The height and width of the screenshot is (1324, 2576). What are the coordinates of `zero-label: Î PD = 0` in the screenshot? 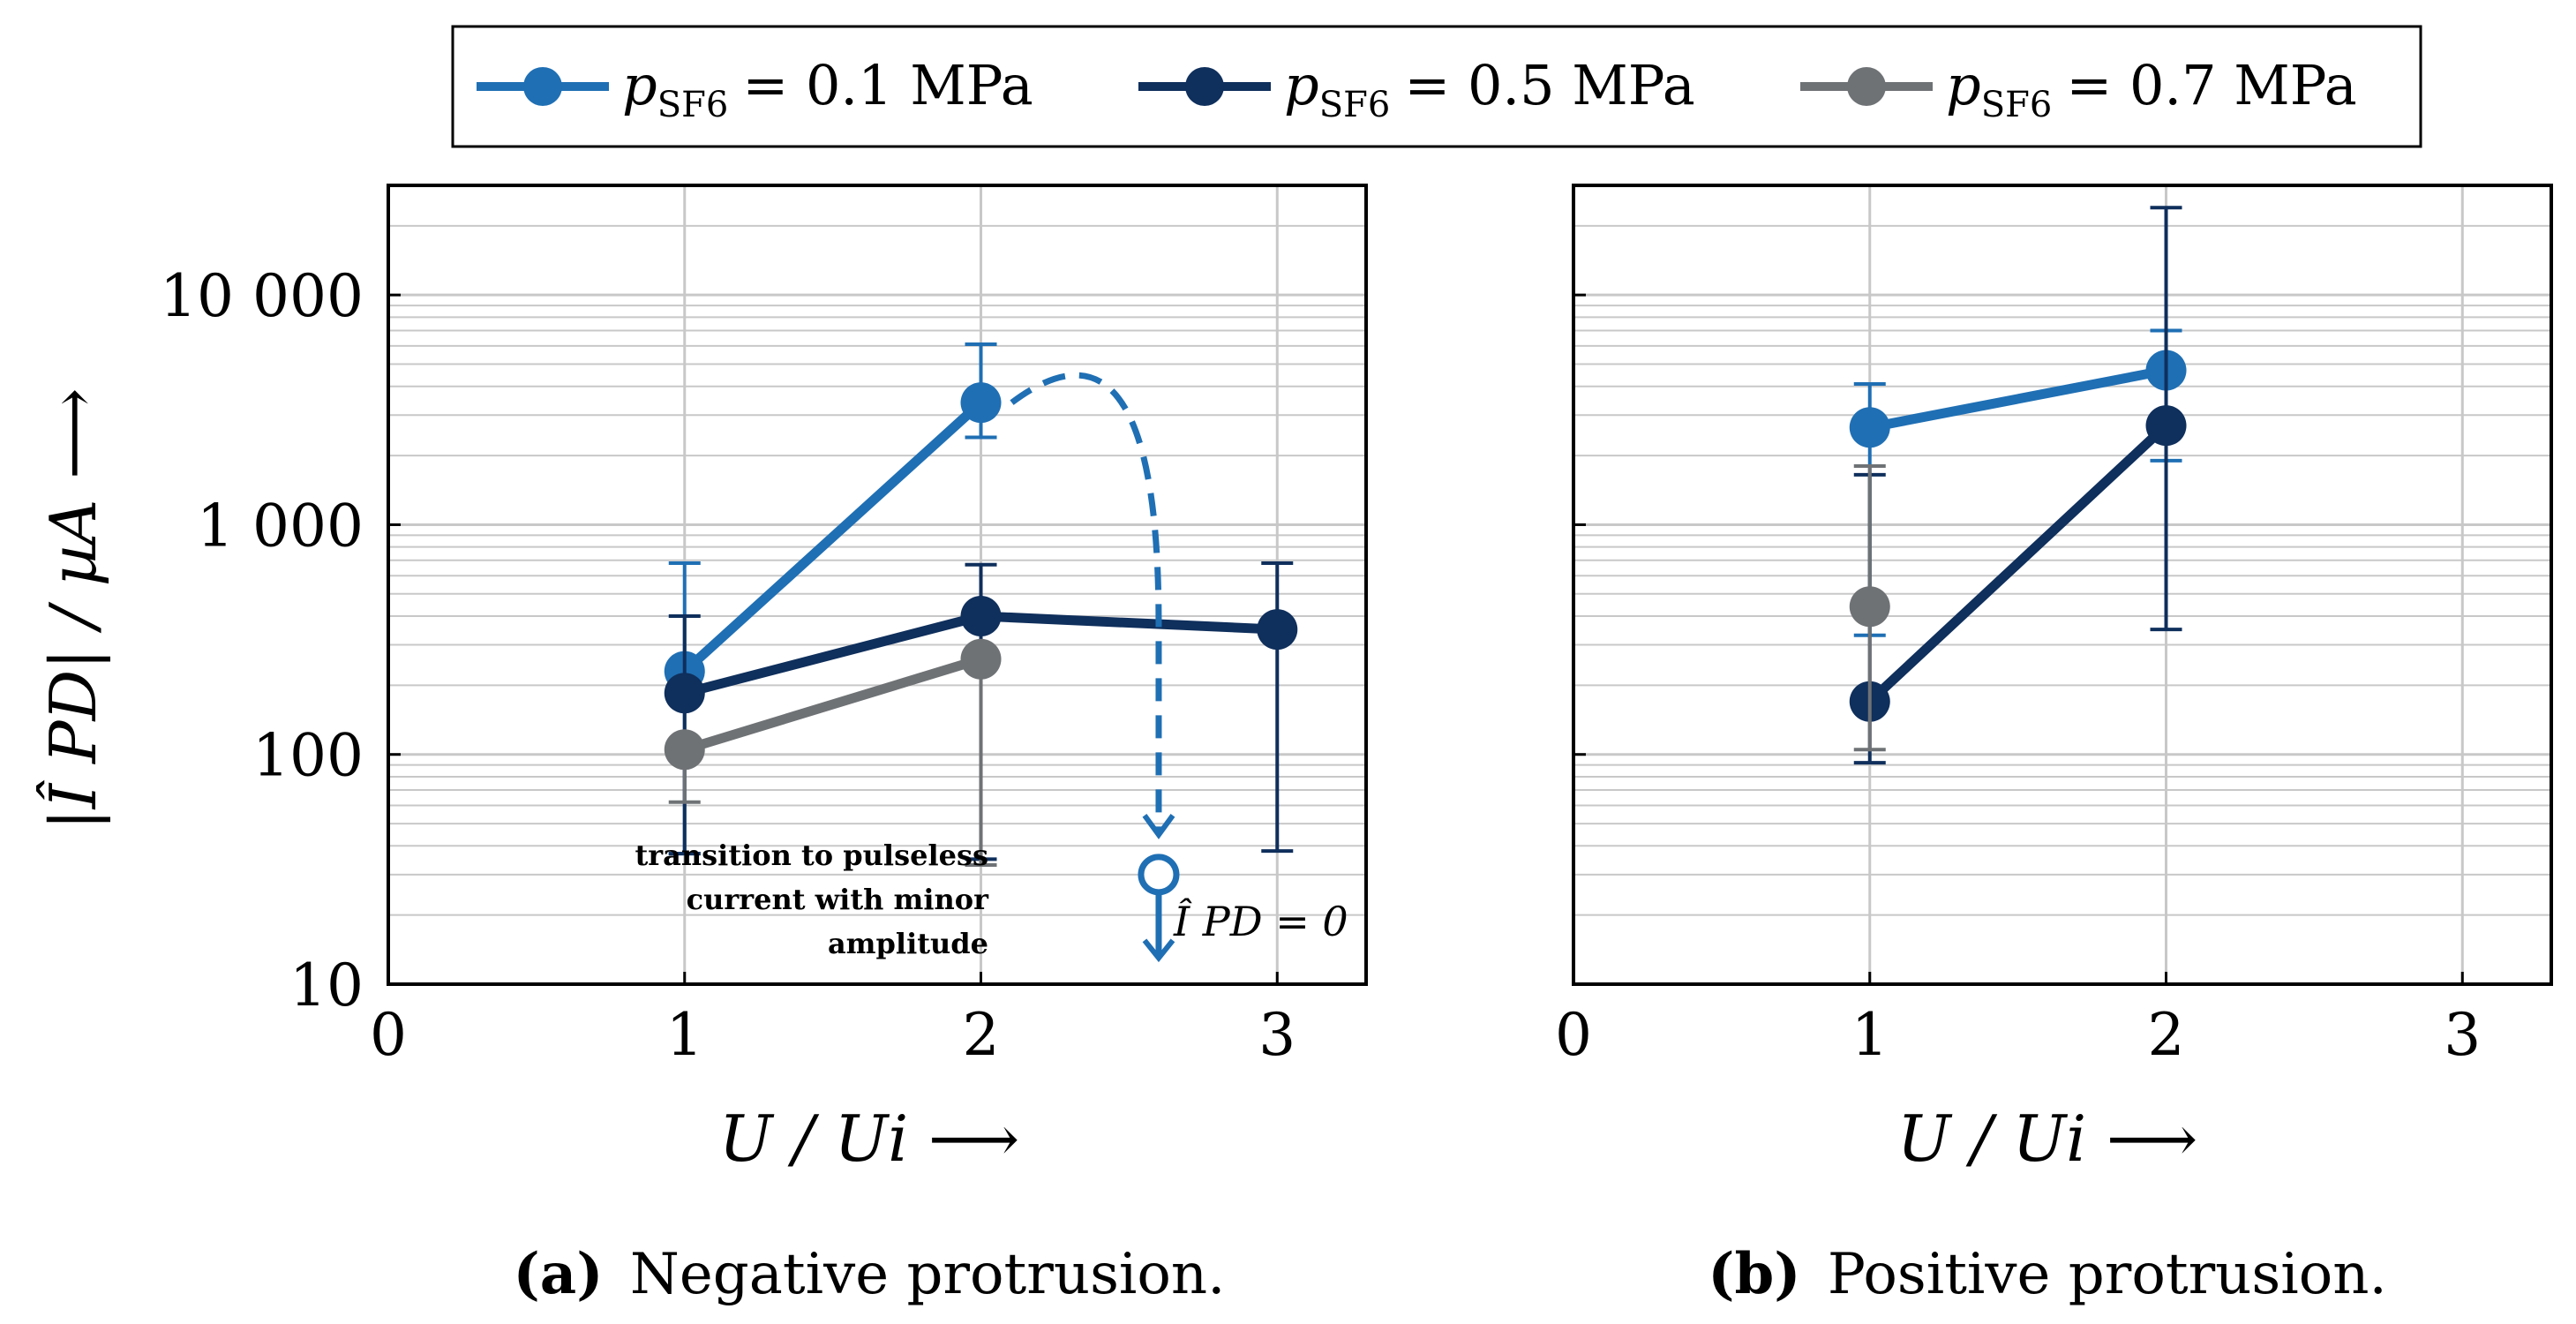 It's located at (1260, 921).